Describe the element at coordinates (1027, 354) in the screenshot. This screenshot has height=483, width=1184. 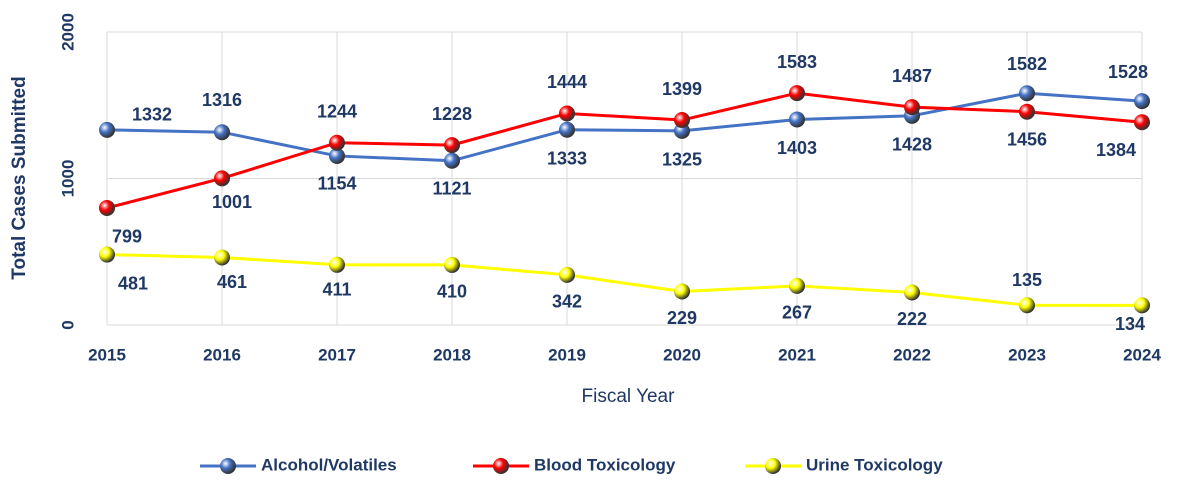
I see `x-tick-label: 2023` at that location.